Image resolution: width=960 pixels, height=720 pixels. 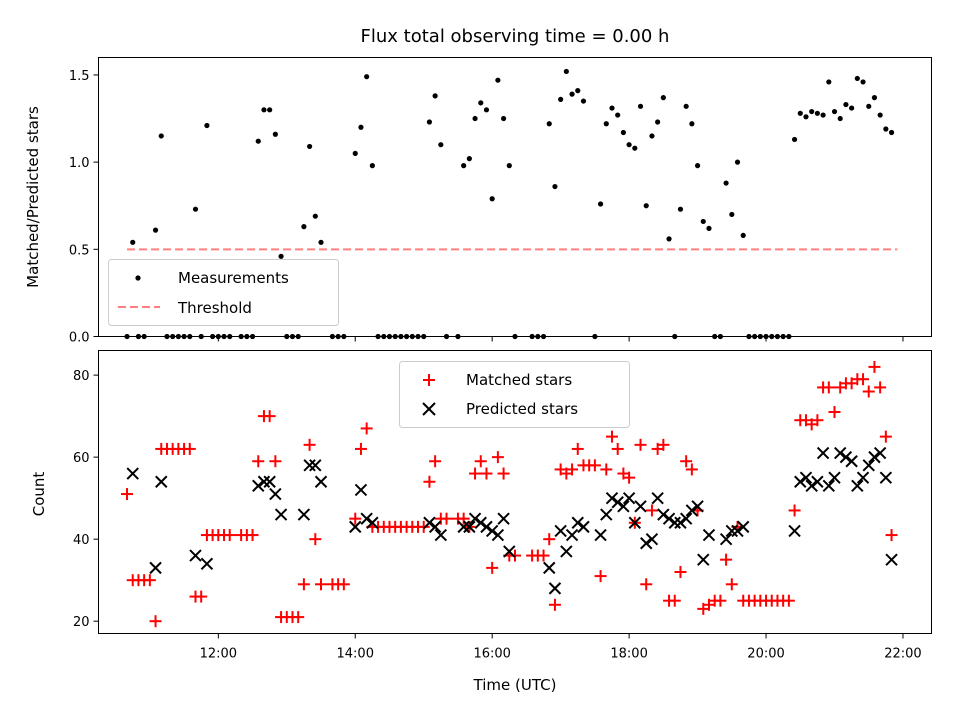 I want to click on legend-matched-marker, so click(x=429, y=380).